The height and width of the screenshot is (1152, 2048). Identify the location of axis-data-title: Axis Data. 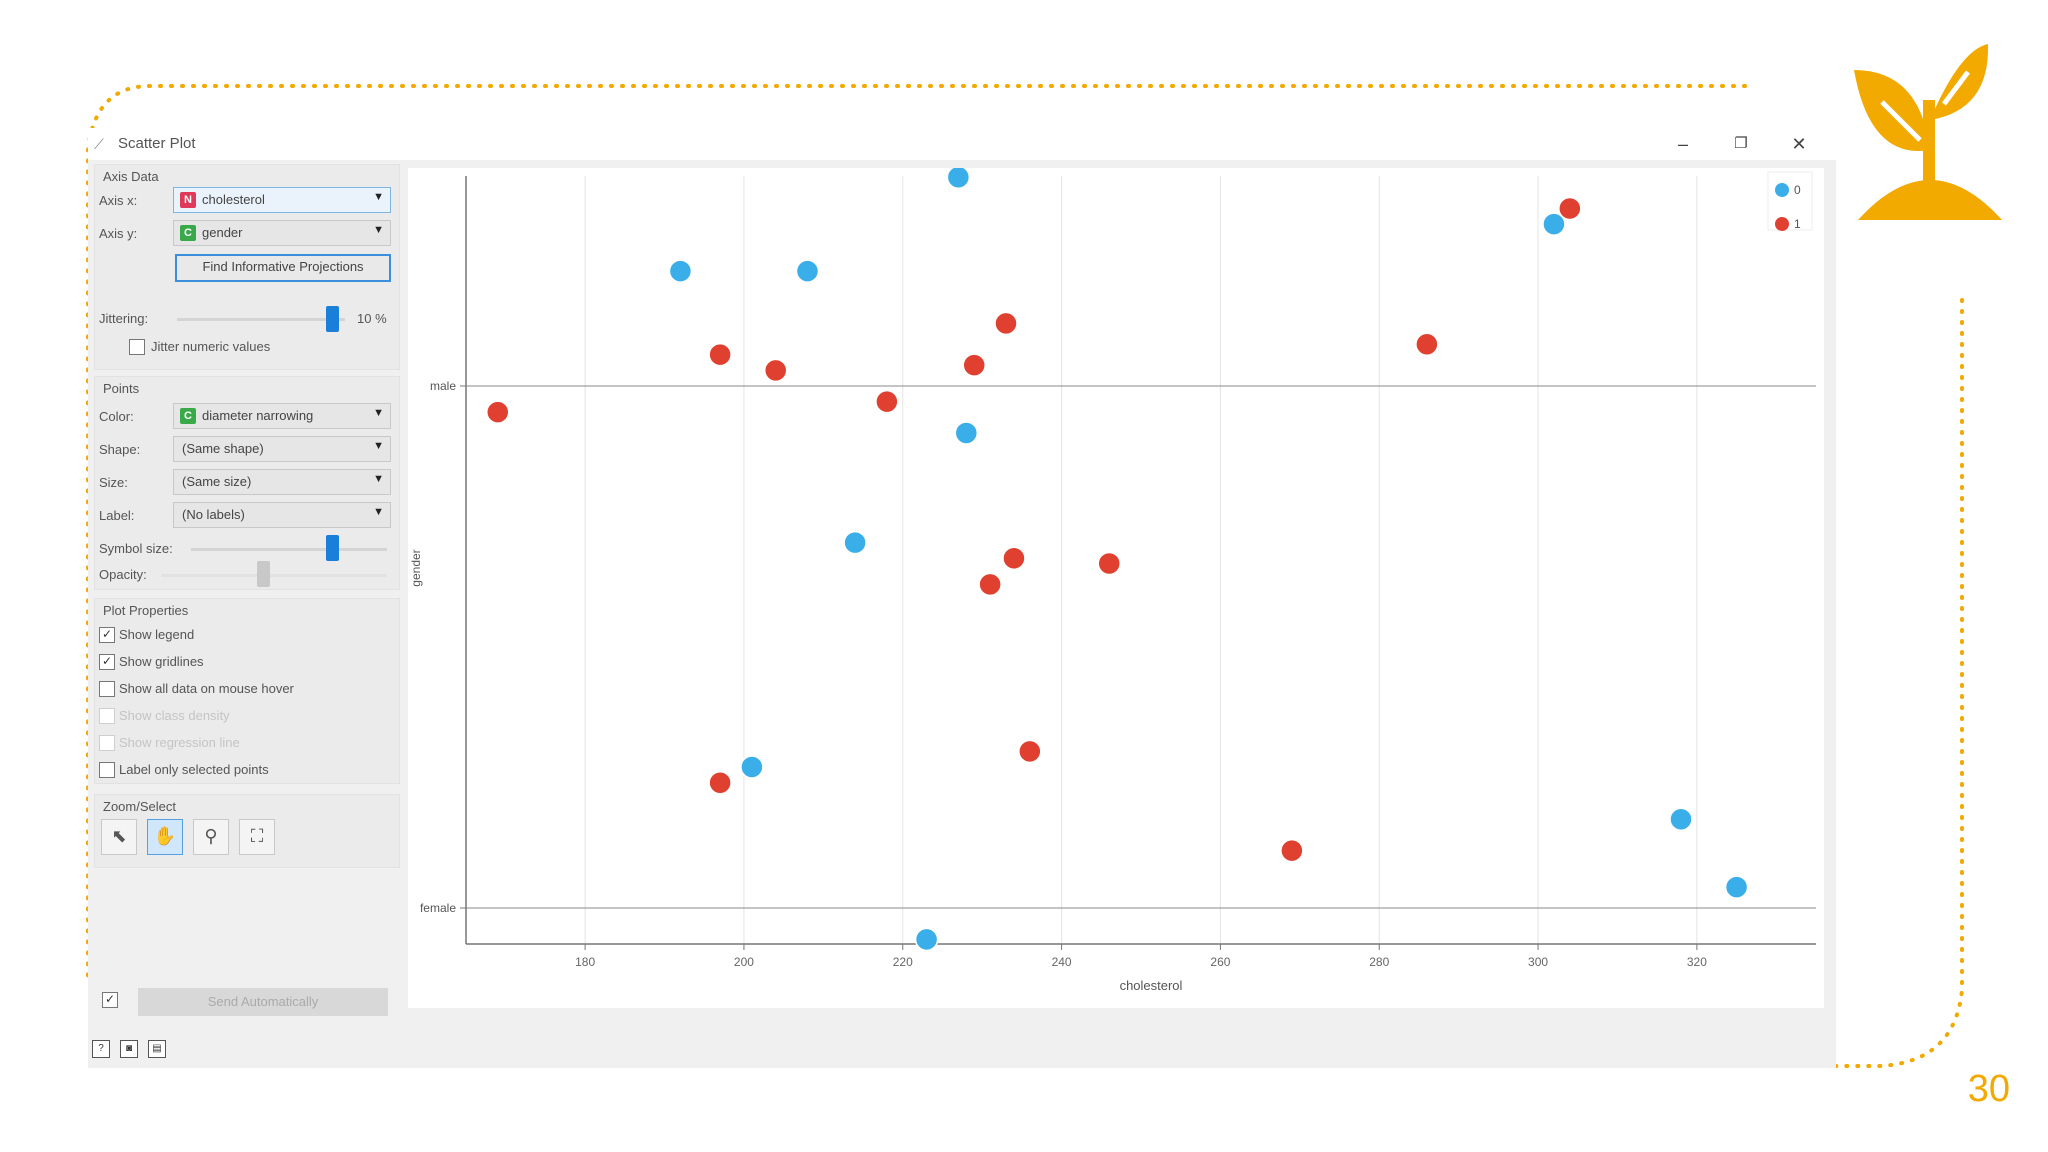
(131, 176).